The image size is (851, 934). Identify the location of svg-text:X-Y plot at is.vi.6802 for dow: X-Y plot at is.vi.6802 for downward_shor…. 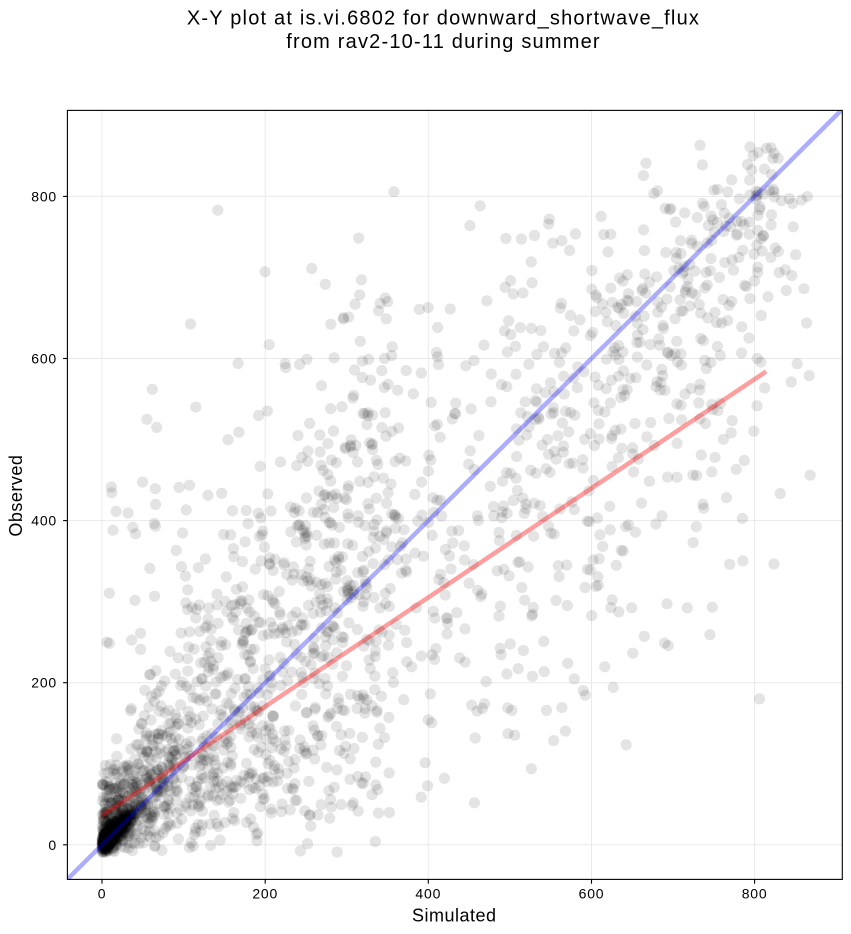
(443, 19).